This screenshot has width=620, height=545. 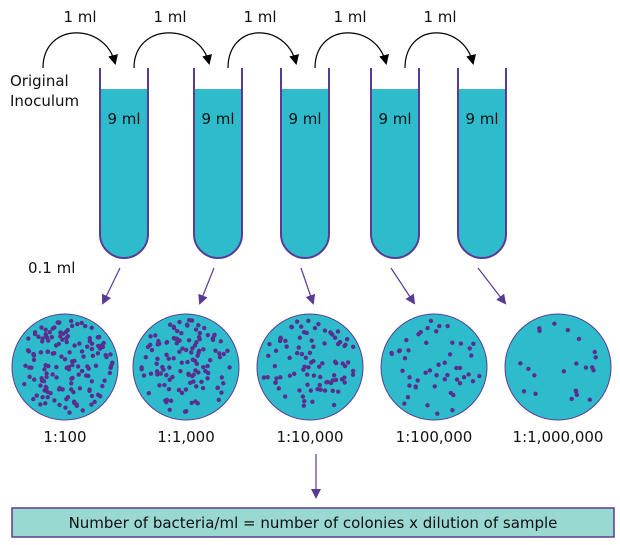 I want to click on formula-box, so click(x=313, y=522).